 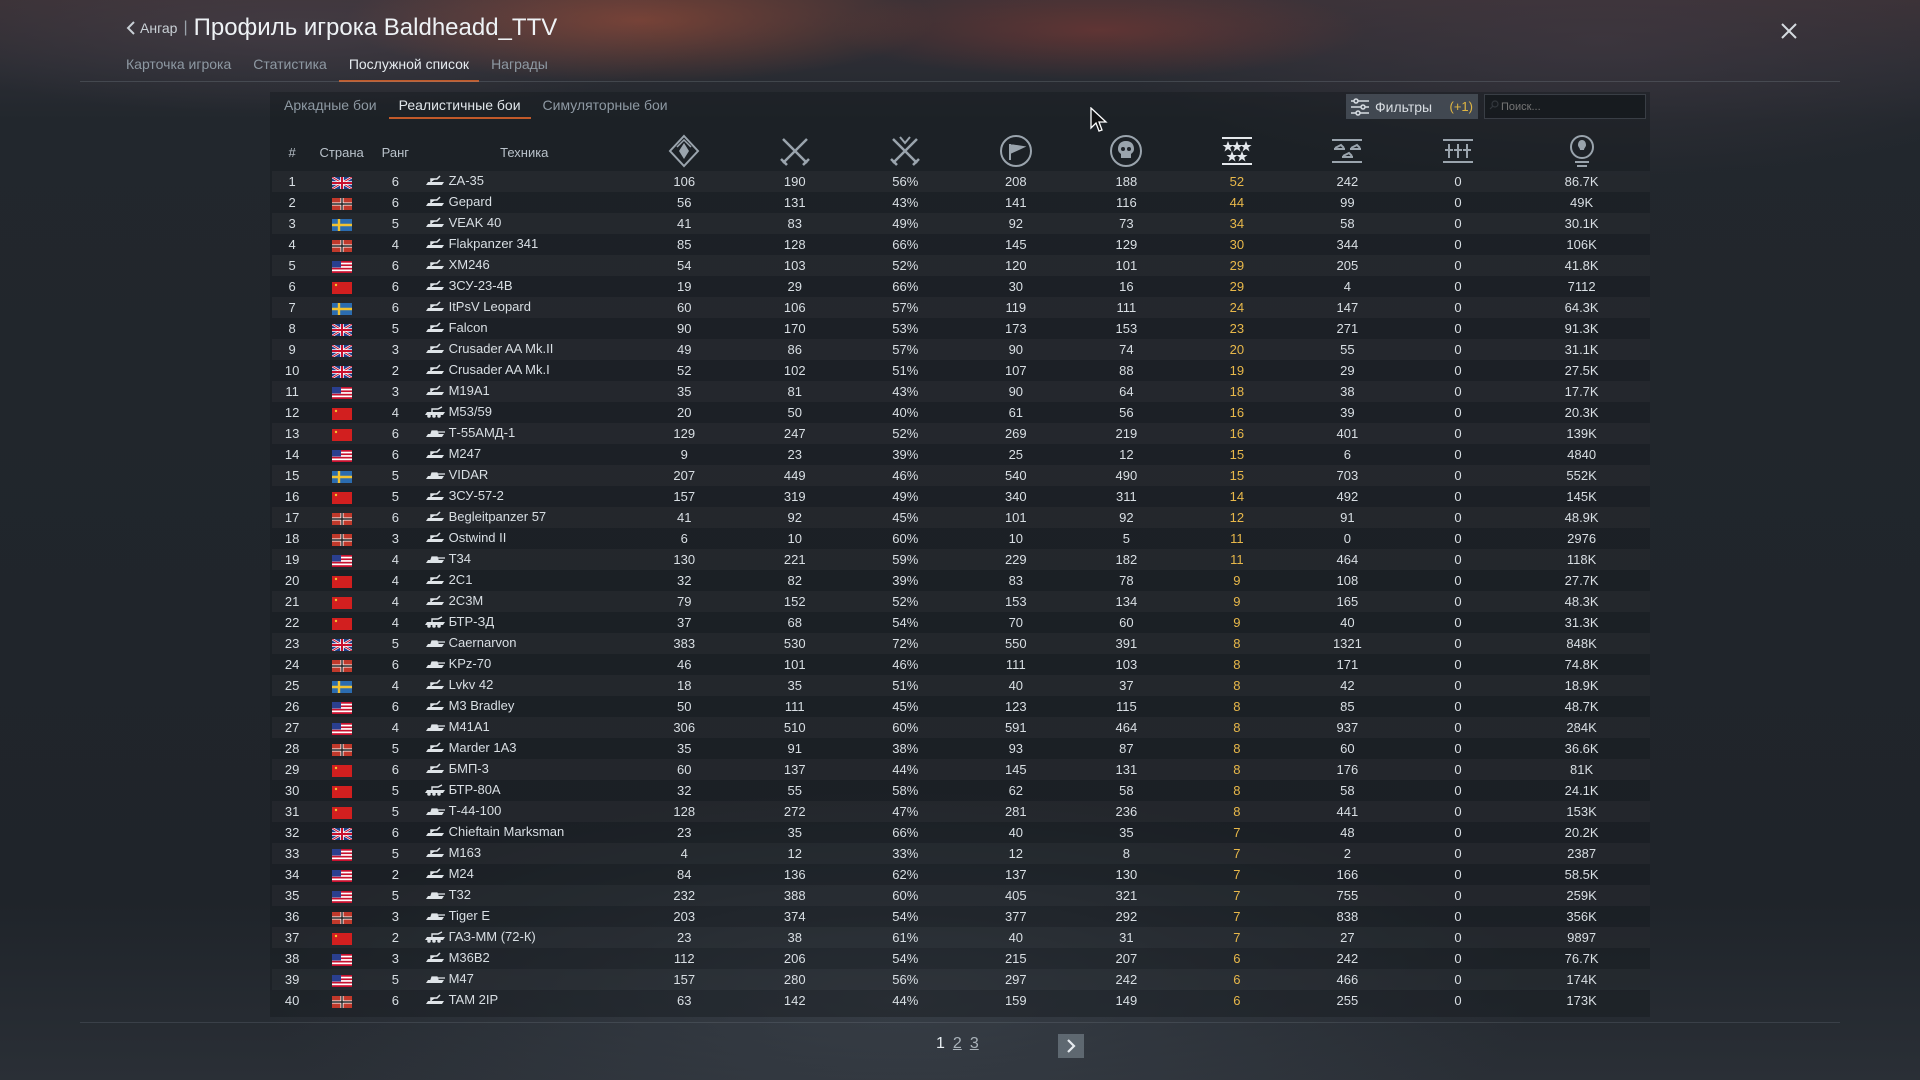 I want to click on table-row: 16 5 ЗСУ-57-2 157 319 49% 340 311 14 492 0 145K, so click(x=961, y=496).